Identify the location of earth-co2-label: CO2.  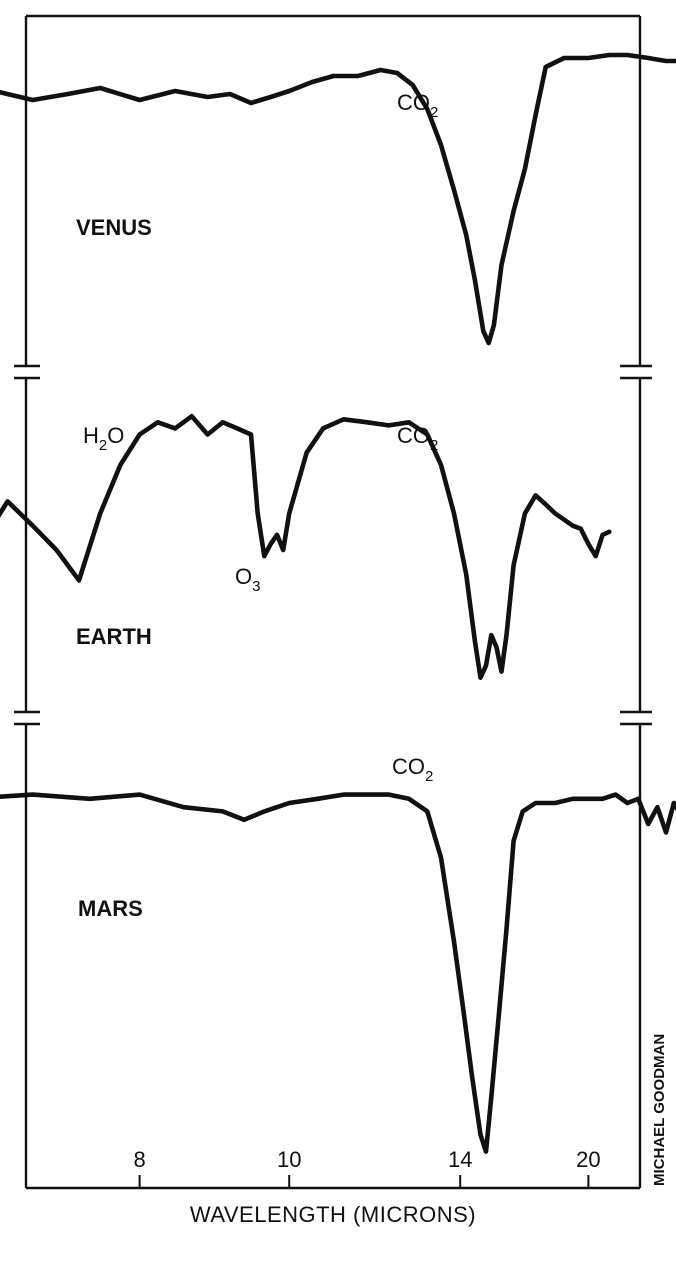
(417, 438).